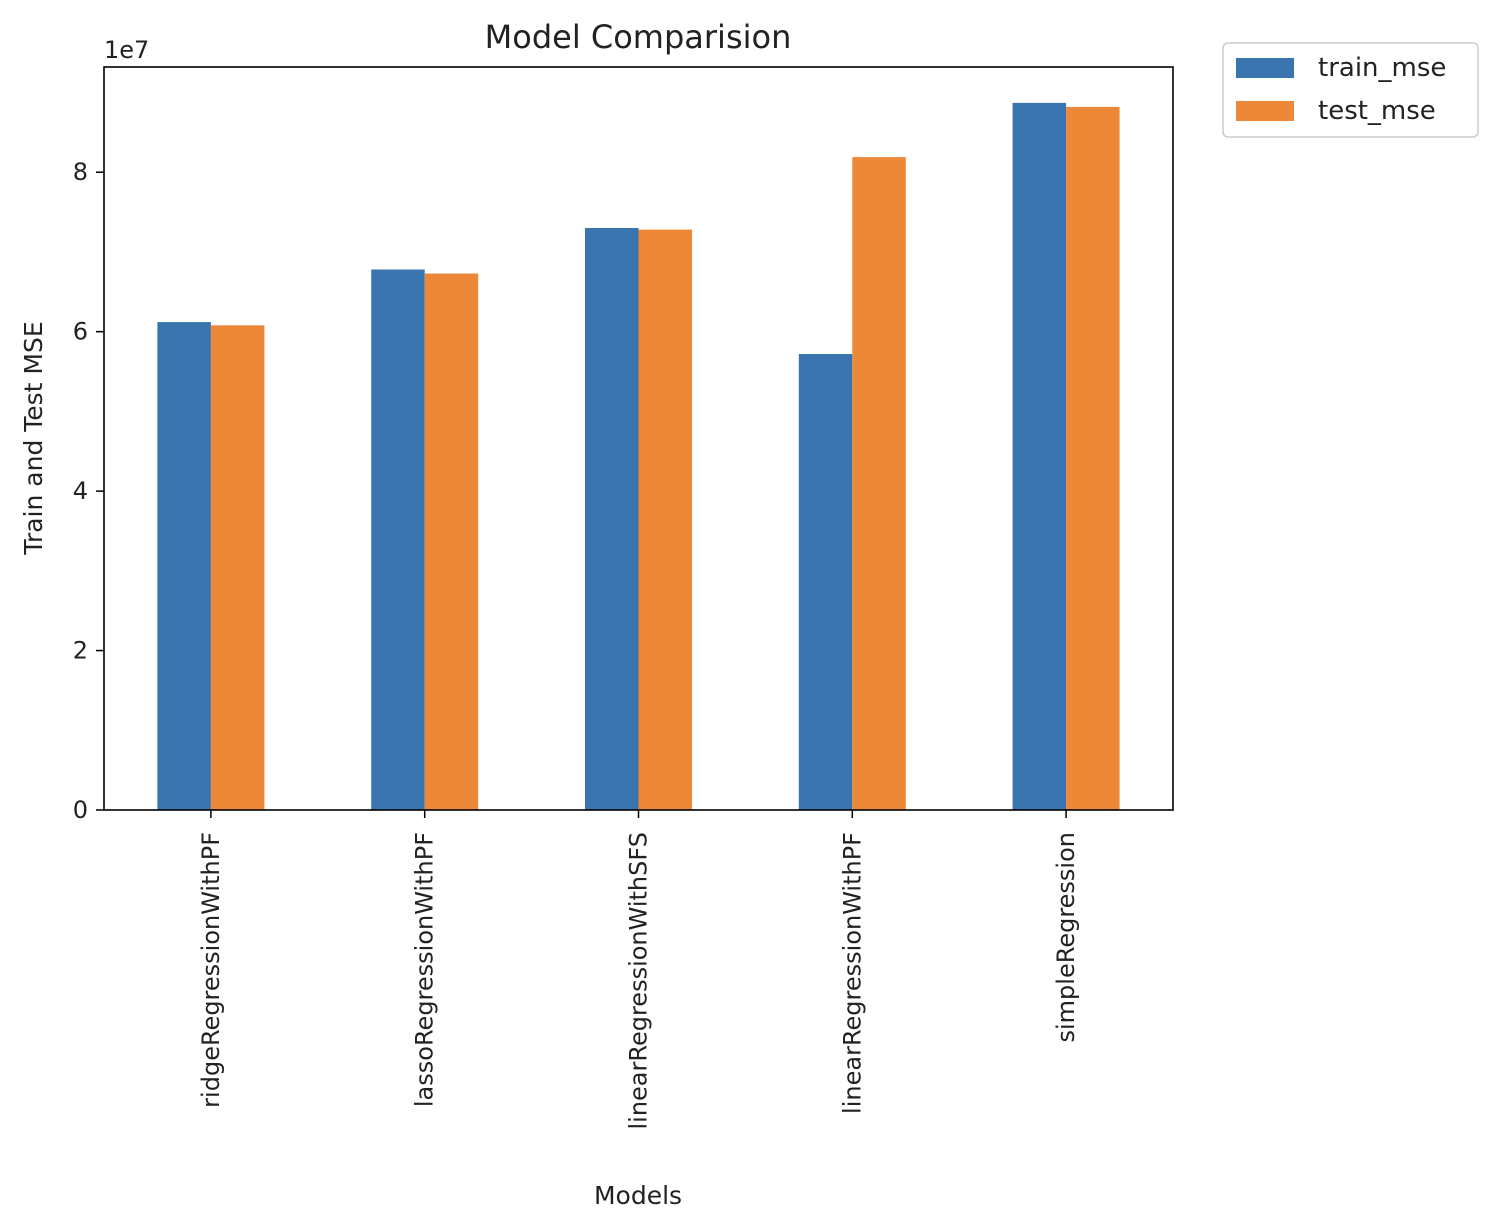 The width and height of the screenshot is (1500, 1230). Describe the element at coordinates (1265, 111) in the screenshot. I see `legend-swatch-test_mse` at that location.